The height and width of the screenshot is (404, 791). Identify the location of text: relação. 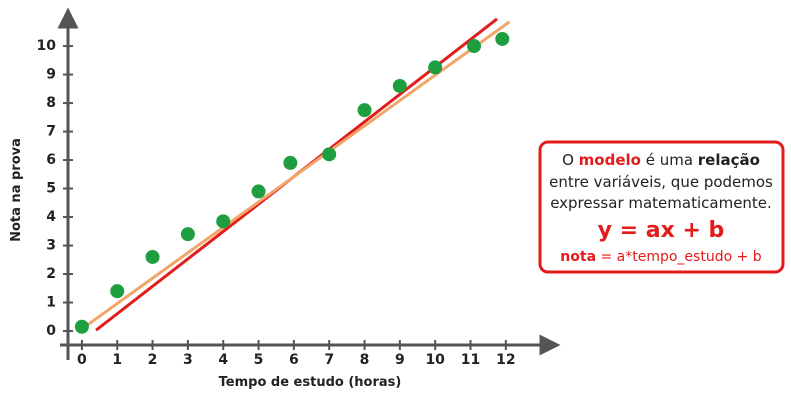
(729, 160).